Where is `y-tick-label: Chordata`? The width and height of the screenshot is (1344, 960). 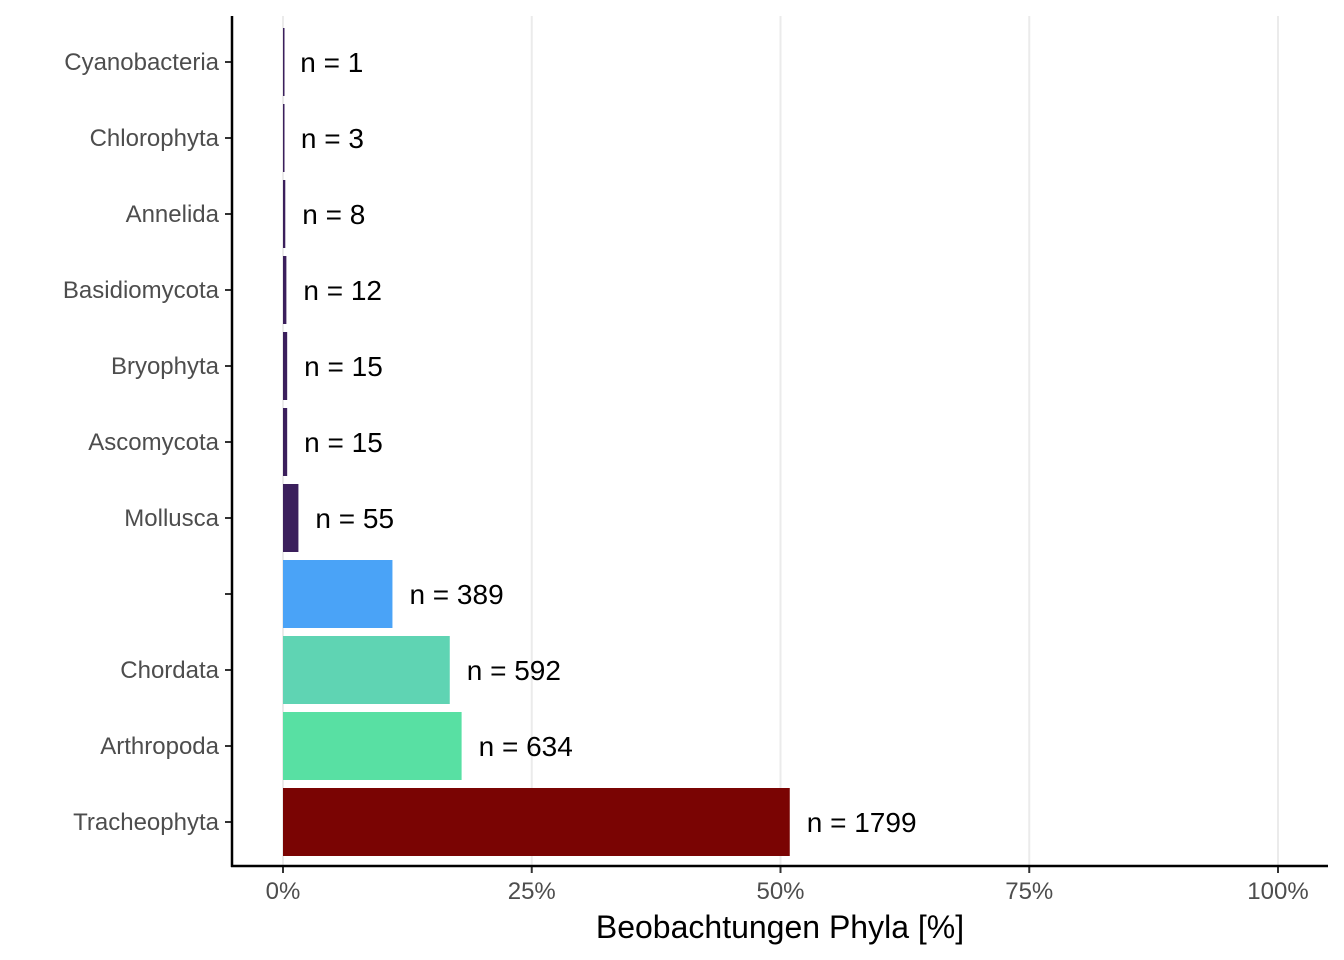 y-tick-label: Chordata is located at coordinates (169, 670).